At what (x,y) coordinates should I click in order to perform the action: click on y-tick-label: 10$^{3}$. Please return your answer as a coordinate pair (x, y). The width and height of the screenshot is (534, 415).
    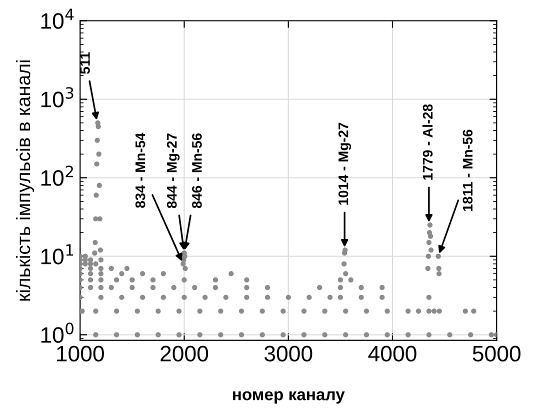
    Looking at the image, I should click on (57, 97).